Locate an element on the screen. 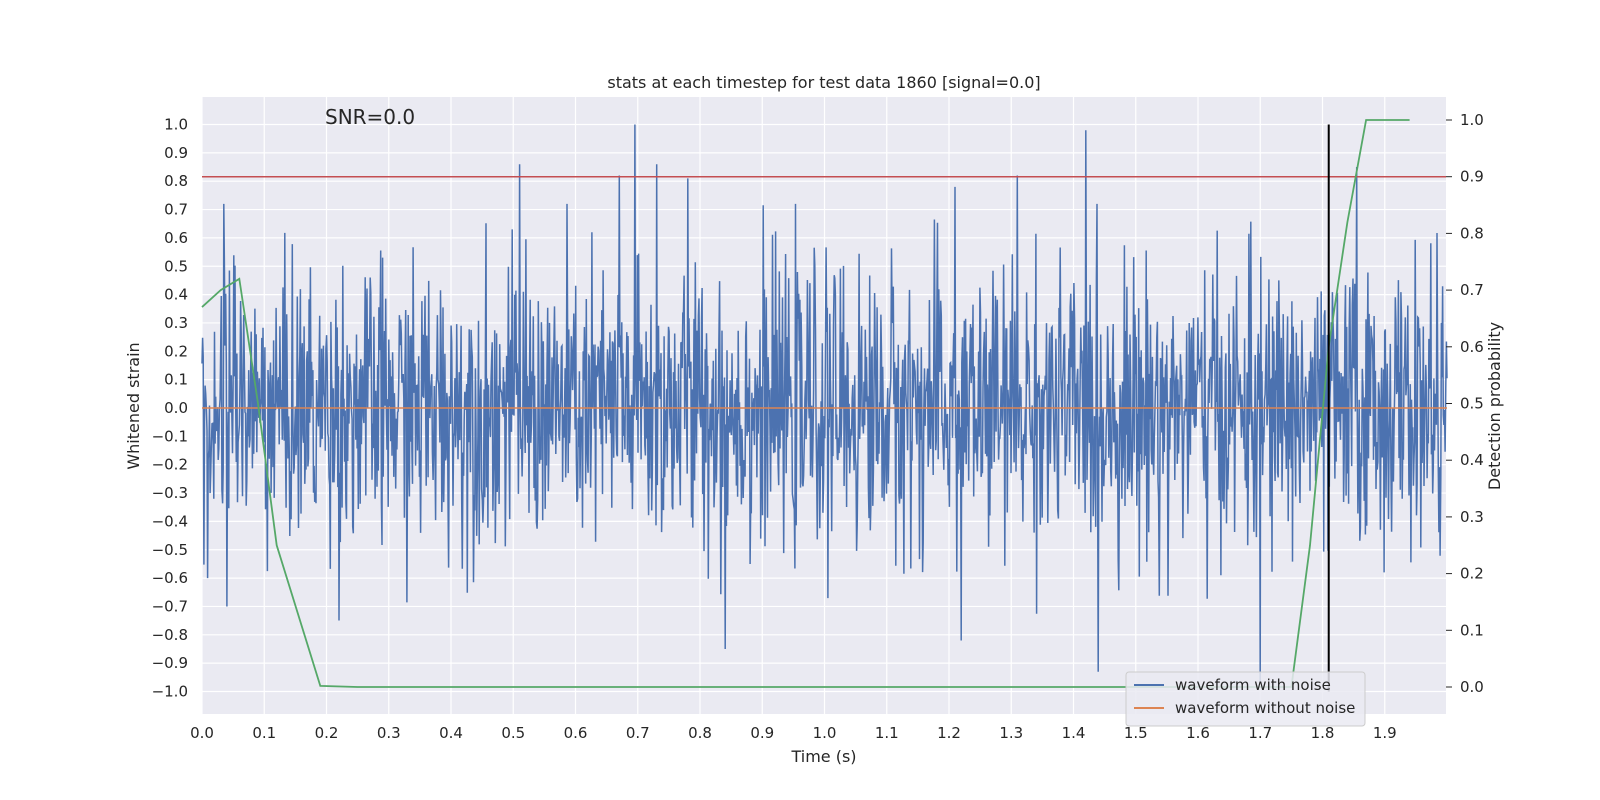 The height and width of the screenshot is (800, 1600). legend-label-noise: waveform with noise is located at coordinates (1253, 685).